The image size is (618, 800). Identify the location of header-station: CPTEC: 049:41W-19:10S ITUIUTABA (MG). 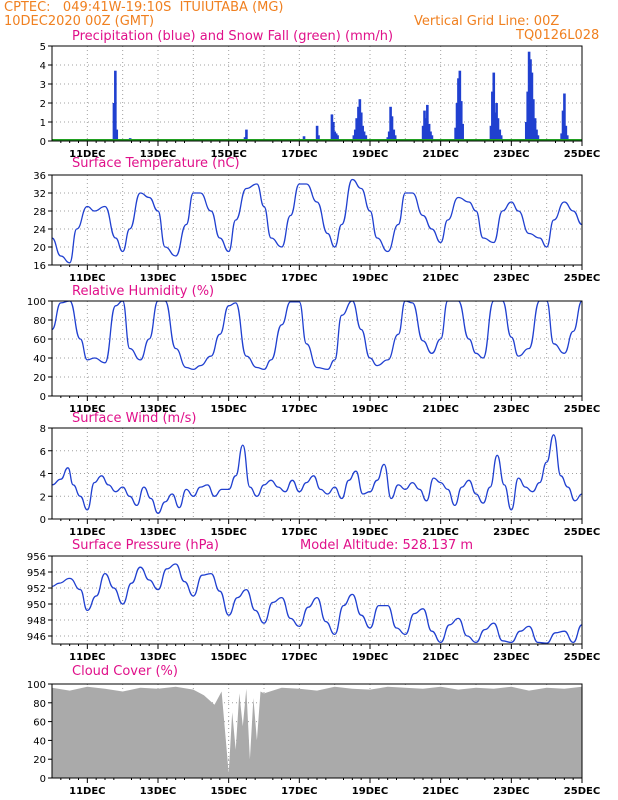
(144, 7).